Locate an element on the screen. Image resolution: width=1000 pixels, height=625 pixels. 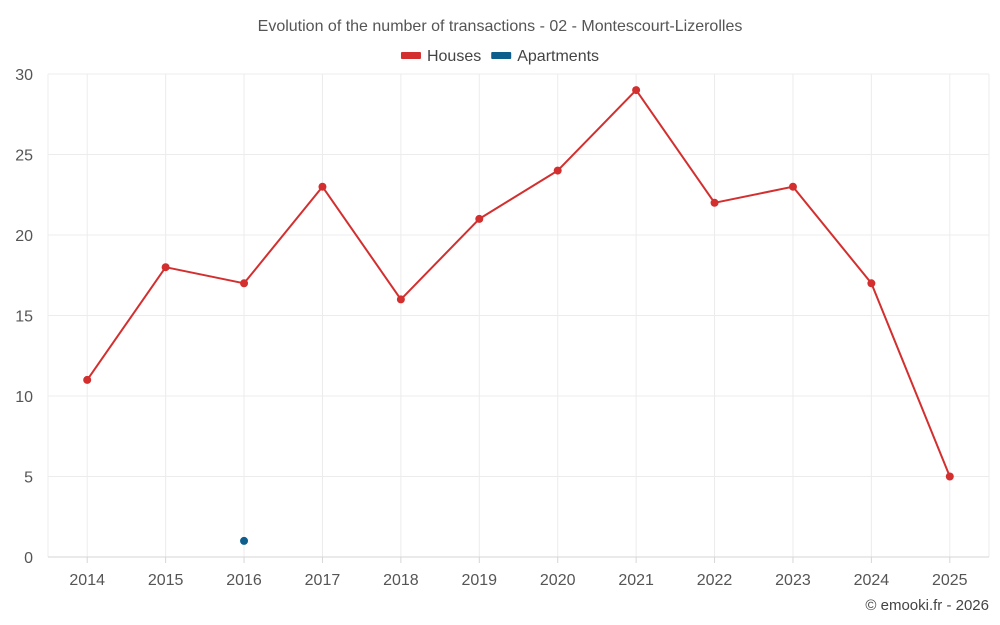
data-point-apartments is located at coordinates (244, 540).